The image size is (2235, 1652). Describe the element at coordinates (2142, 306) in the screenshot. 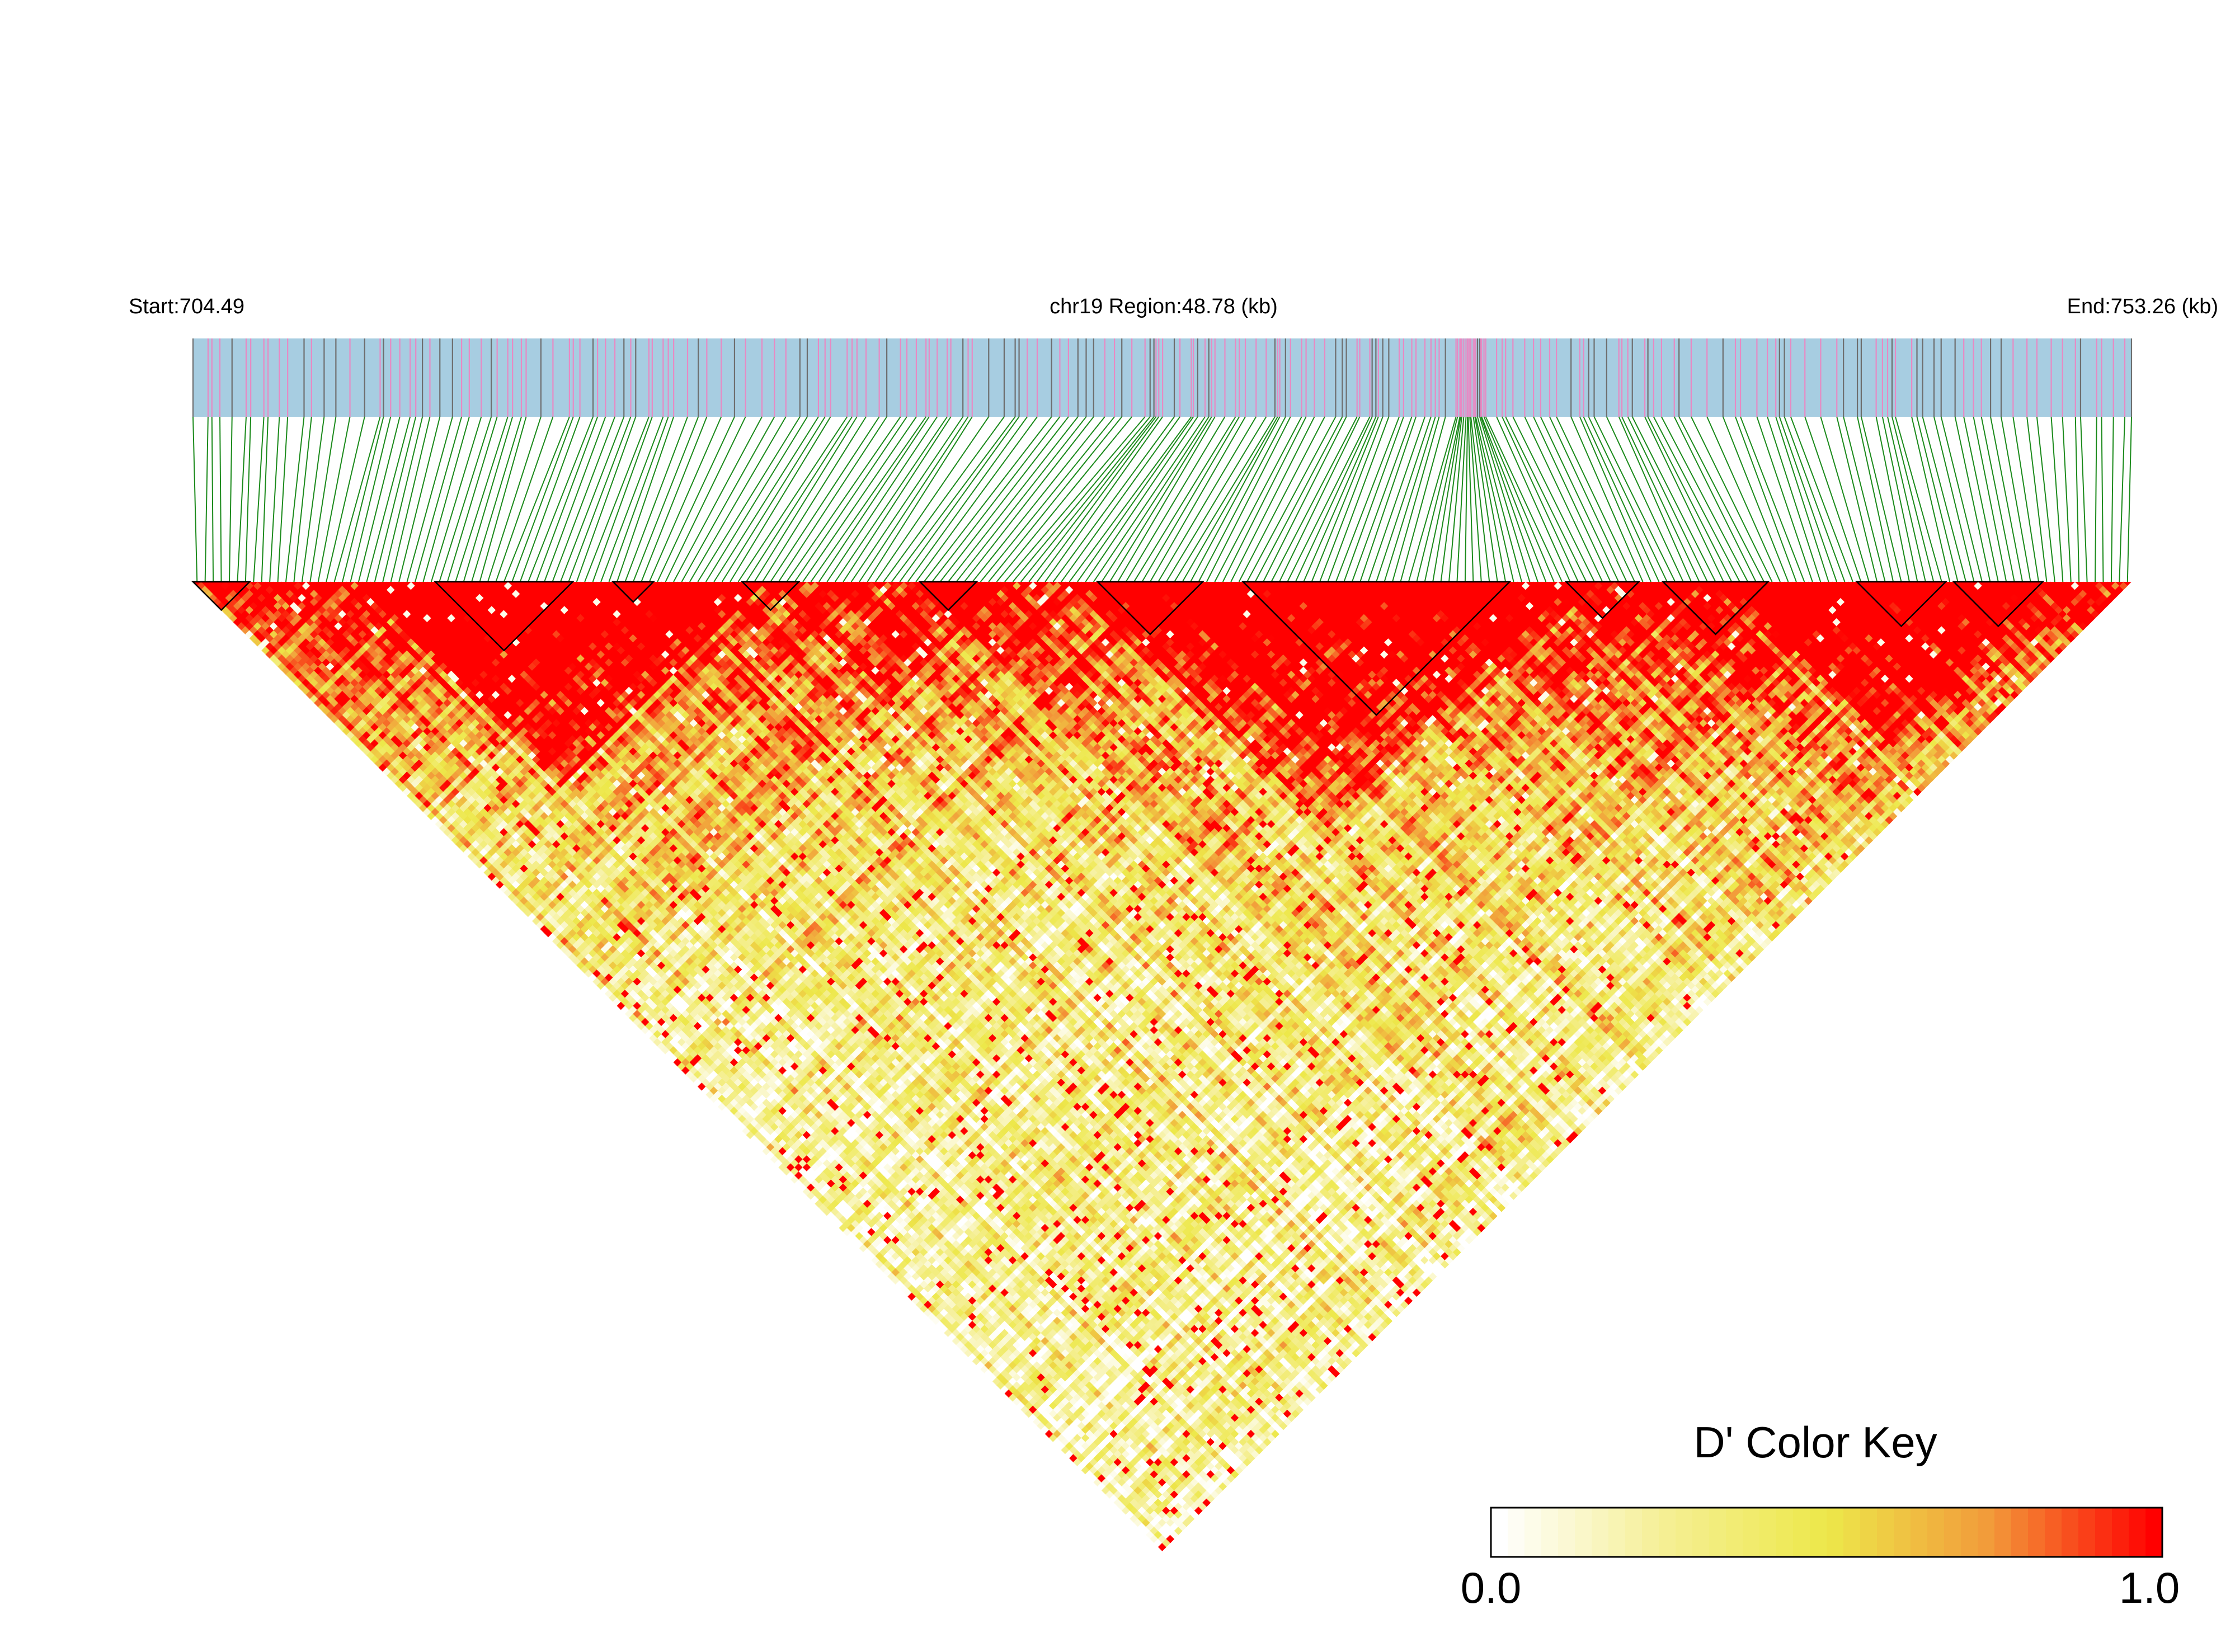

I see `end-label: End:753.26 (kb)` at that location.